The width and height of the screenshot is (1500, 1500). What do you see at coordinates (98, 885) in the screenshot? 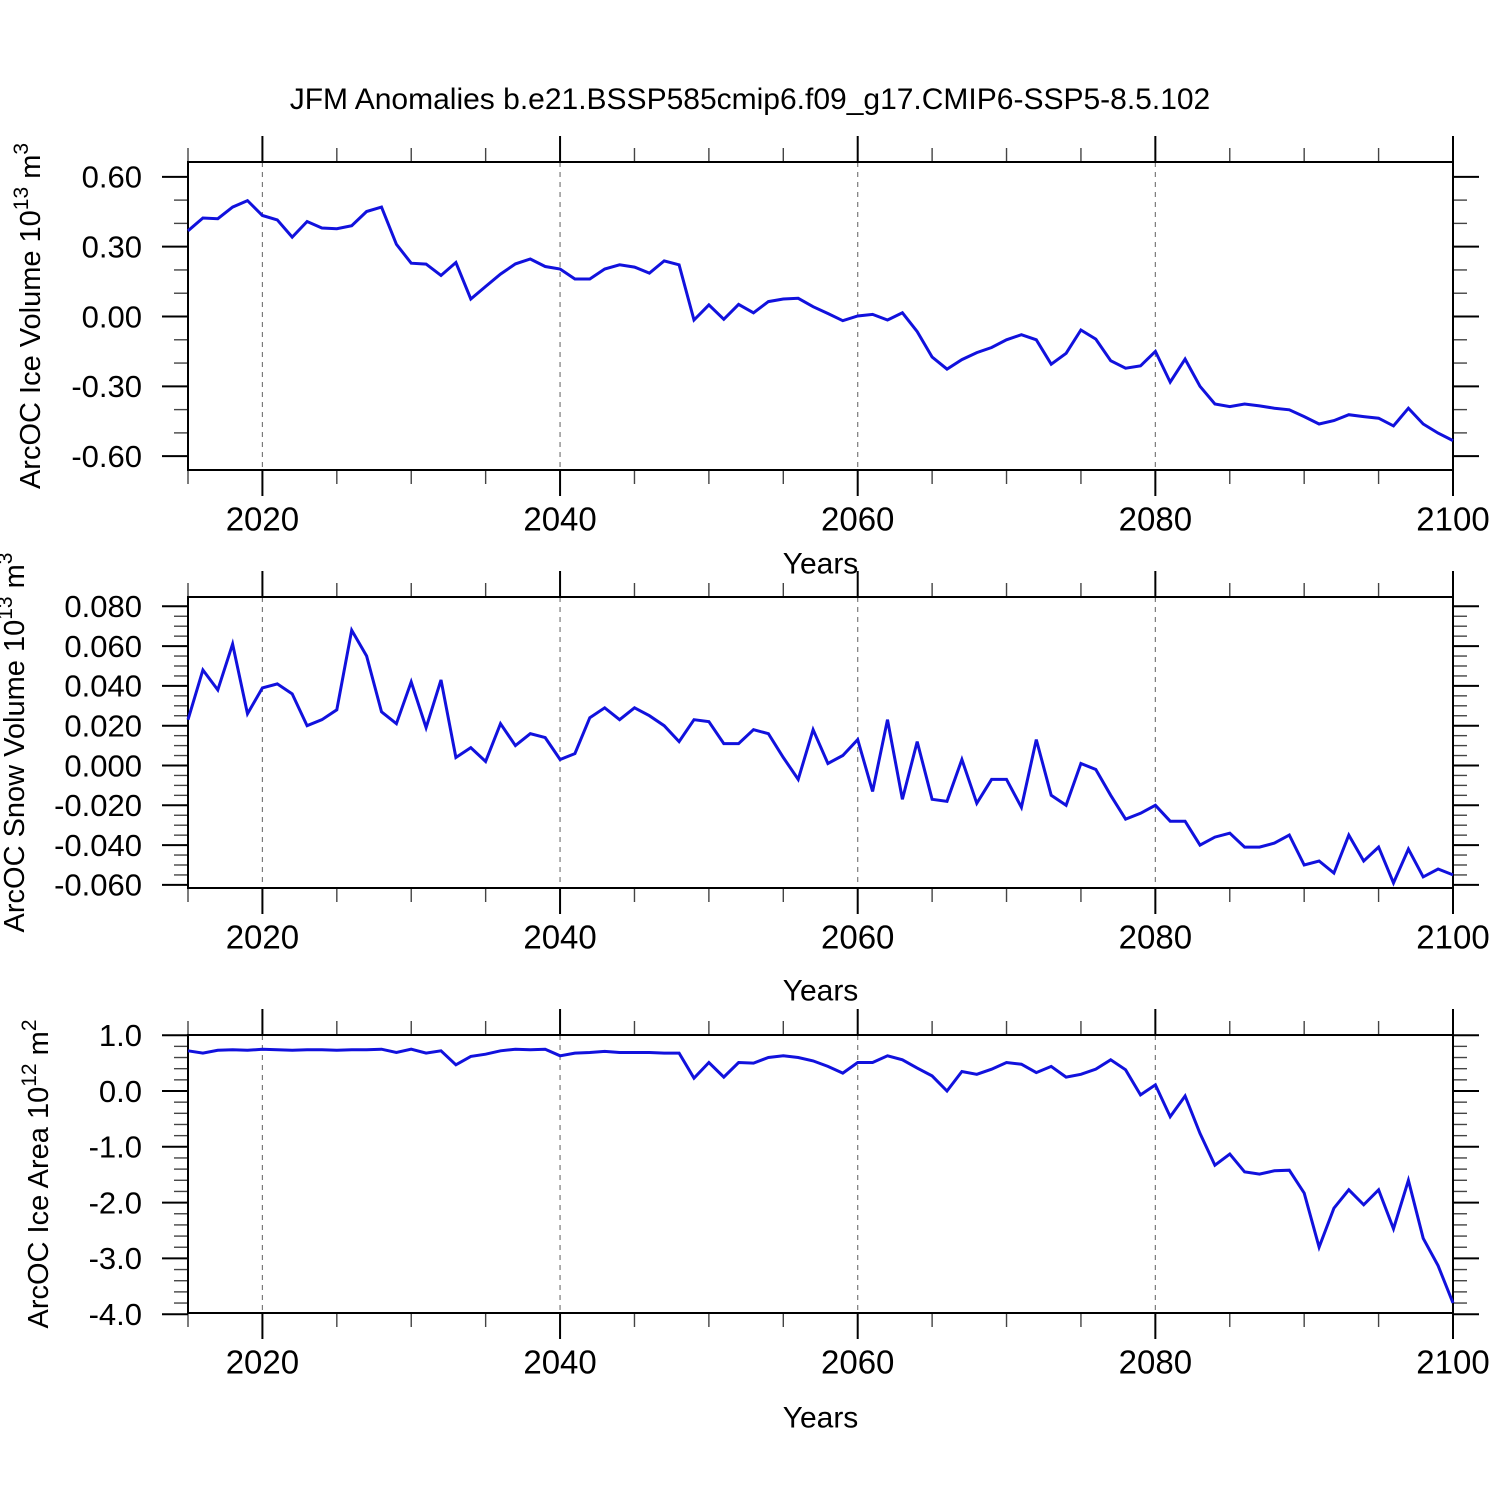
I see `y-tick-label: -0.060` at bounding box center [98, 885].